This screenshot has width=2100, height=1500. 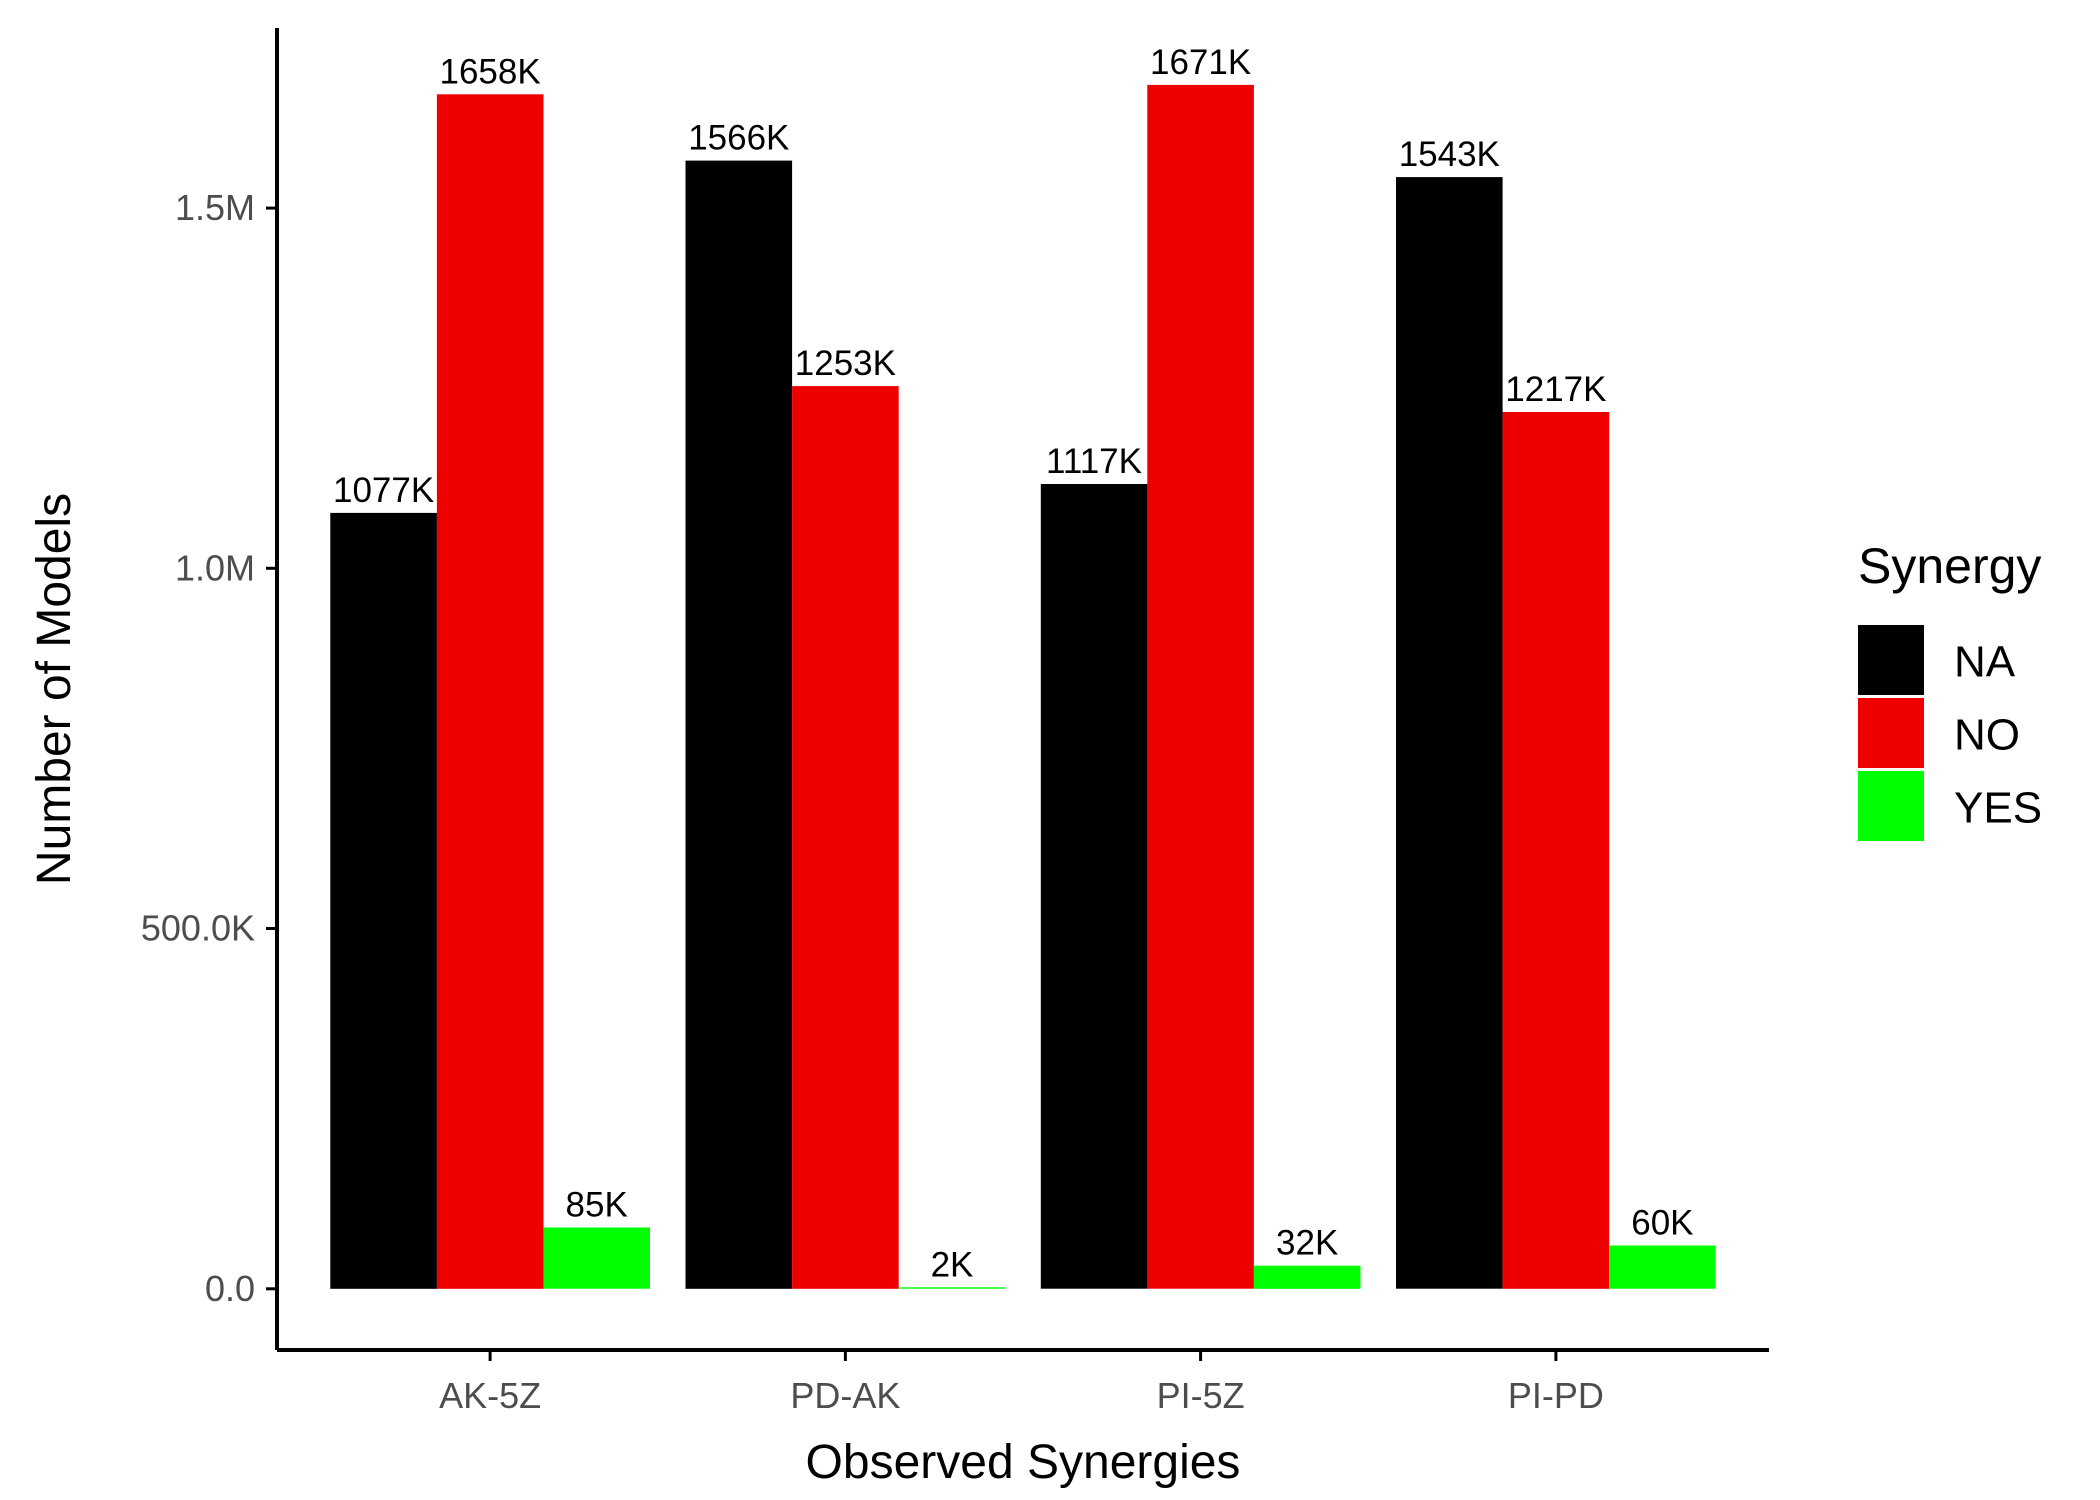 What do you see at coordinates (1891, 660) in the screenshot?
I see `legend-key-na` at bounding box center [1891, 660].